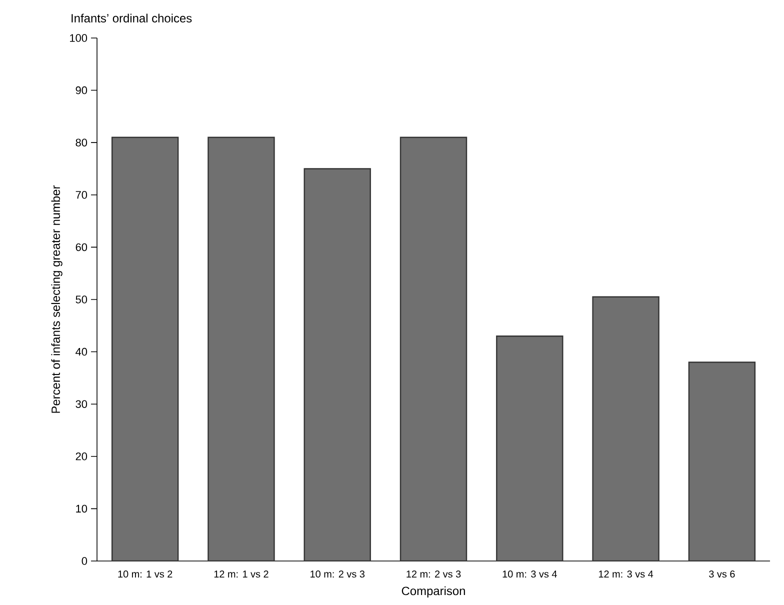 Image resolution: width=784 pixels, height=605 pixels. What do you see at coordinates (337, 574) in the screenshot?
I see `x-tick-label: 10 m: 2 vs 3` at bounding box center [337, 574].